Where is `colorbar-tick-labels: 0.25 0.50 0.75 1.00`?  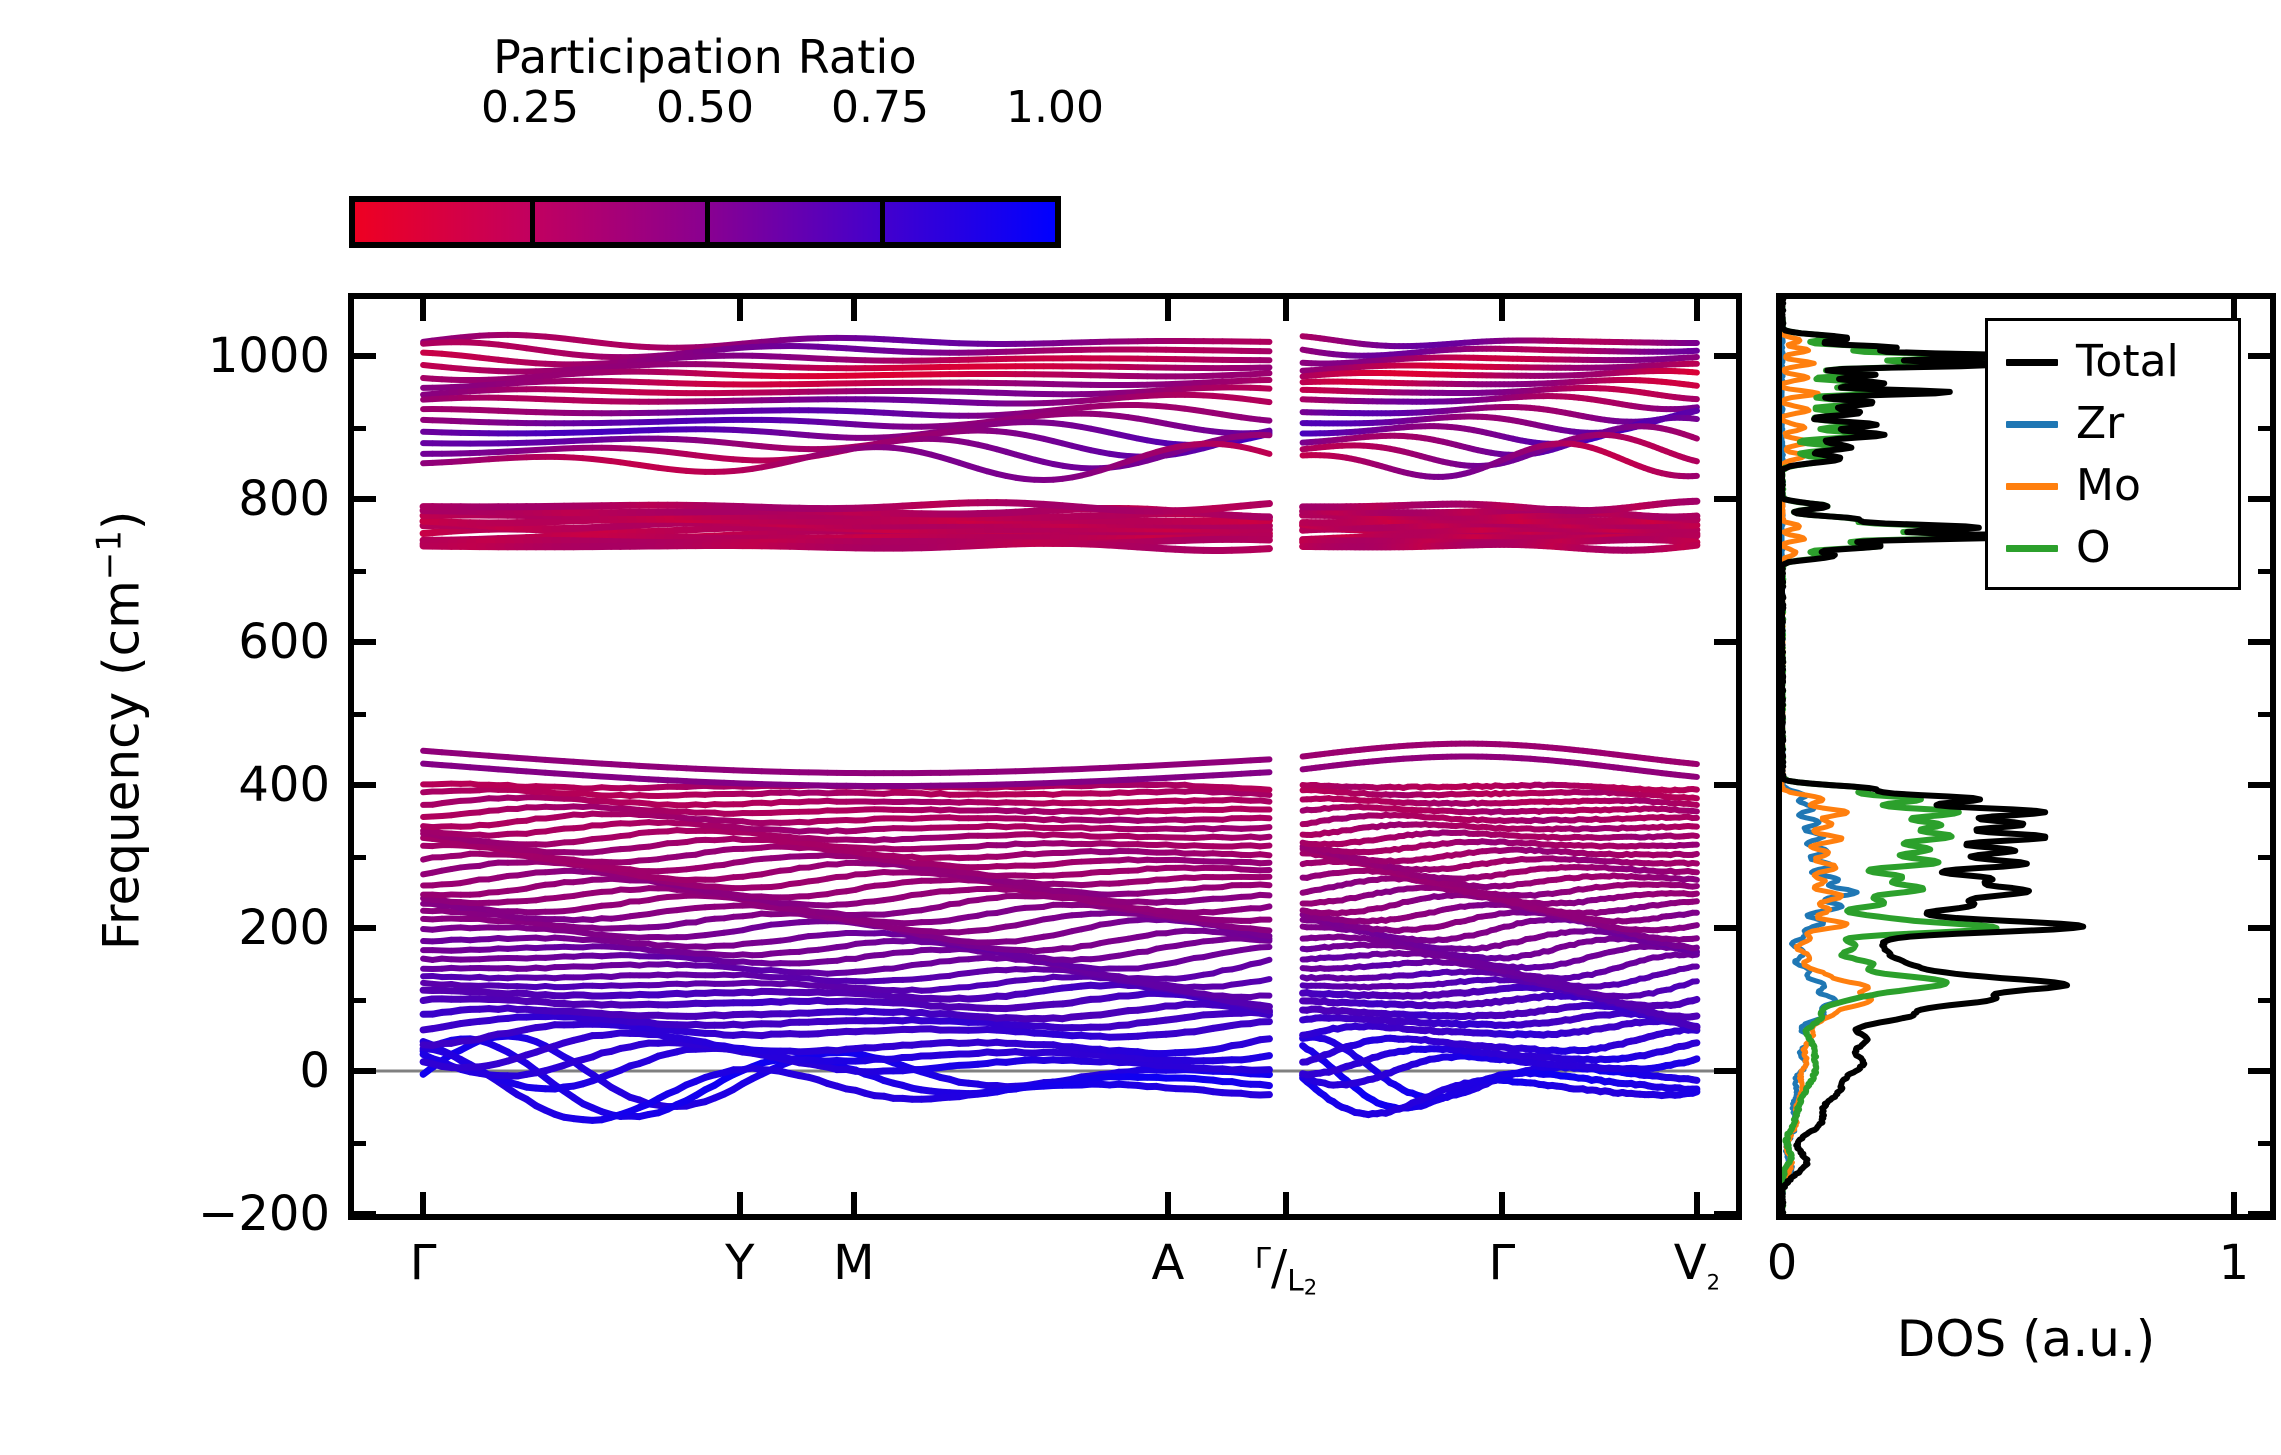 colorbar-tick-labels: 0.25 0.50 0.75 1.00 is located at coordinates (729, 107).